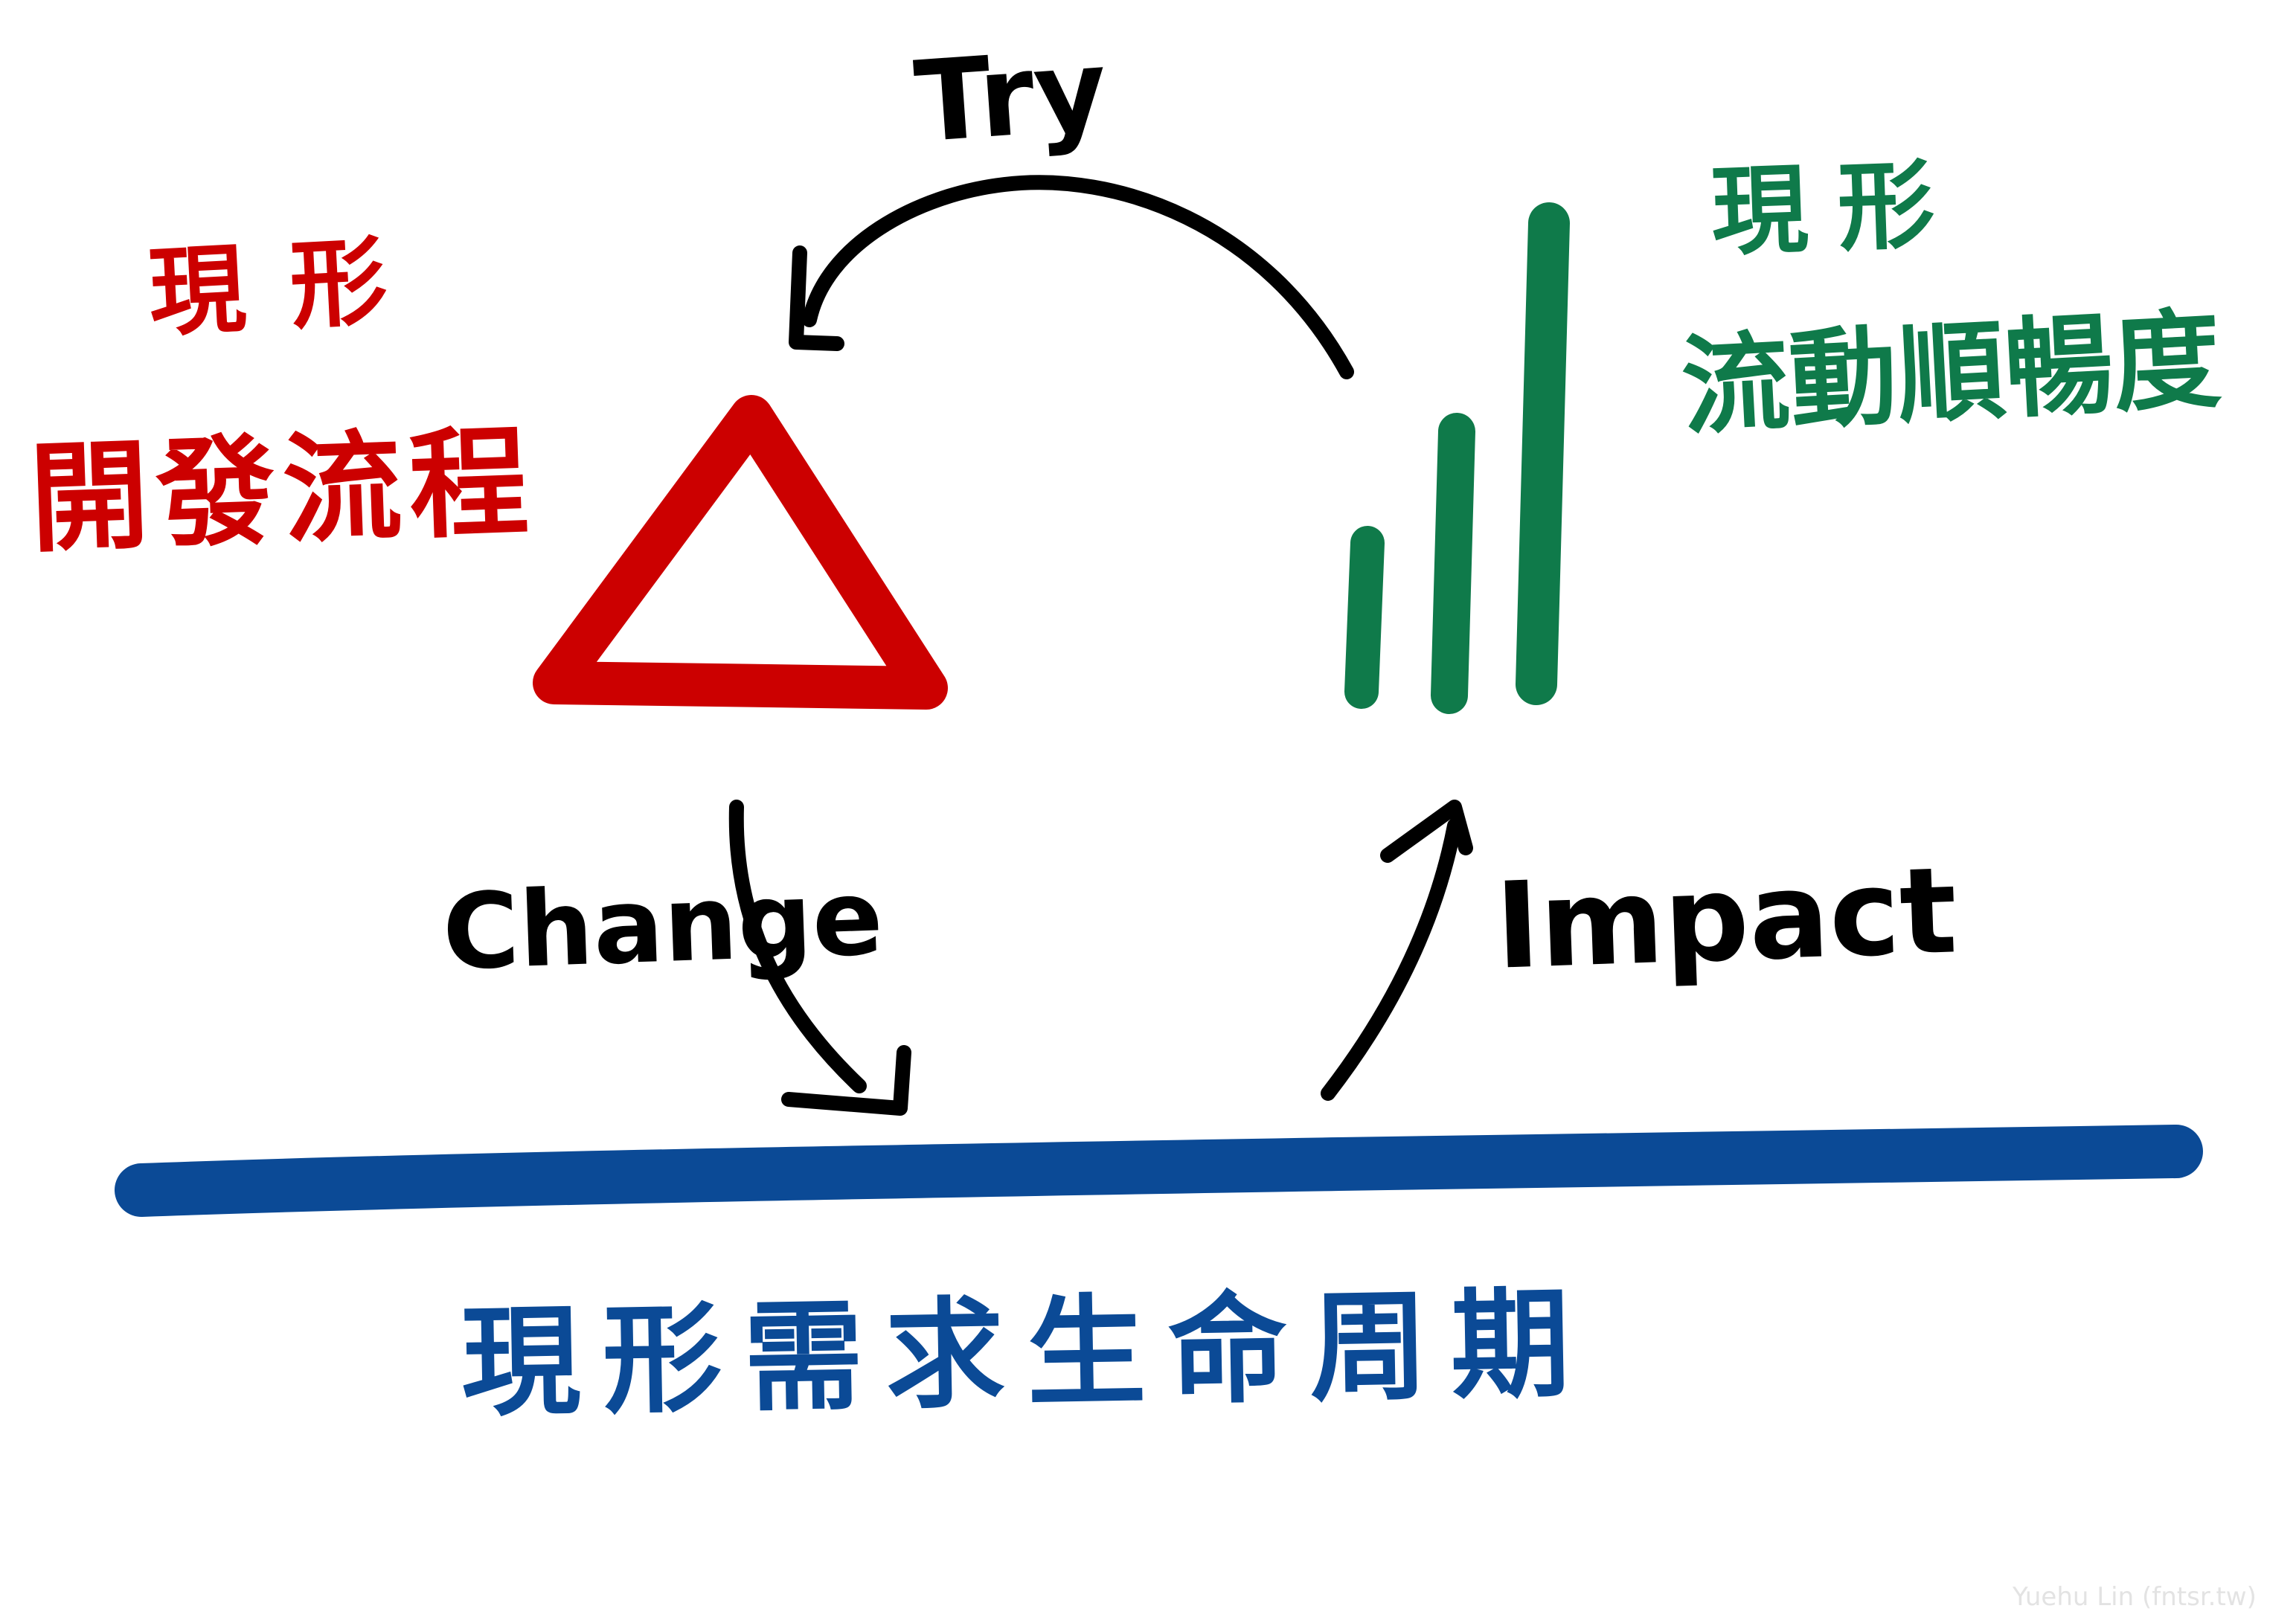  What do you see at coordinates (1027, 1353) in the screenshot?
I see `lifecycle-label: 現形需求生命周期` at bounding box center [1027, 1353].